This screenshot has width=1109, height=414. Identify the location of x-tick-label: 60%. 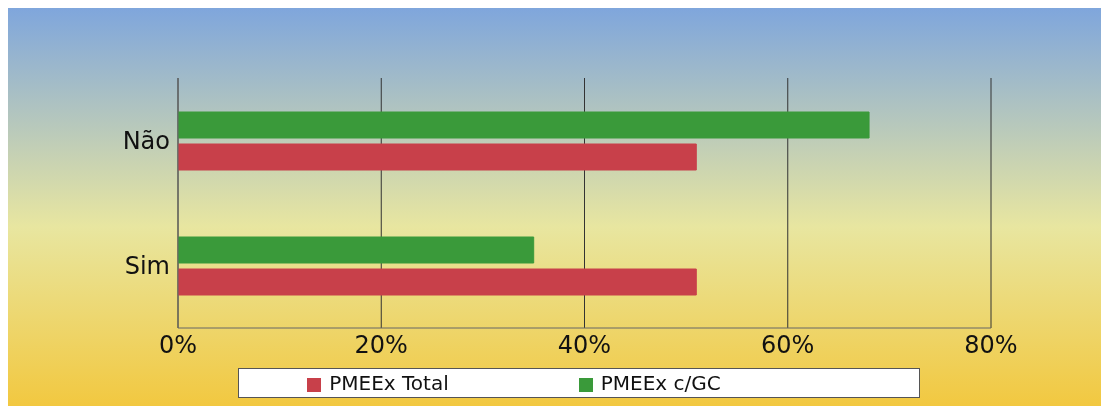
(788, 345).